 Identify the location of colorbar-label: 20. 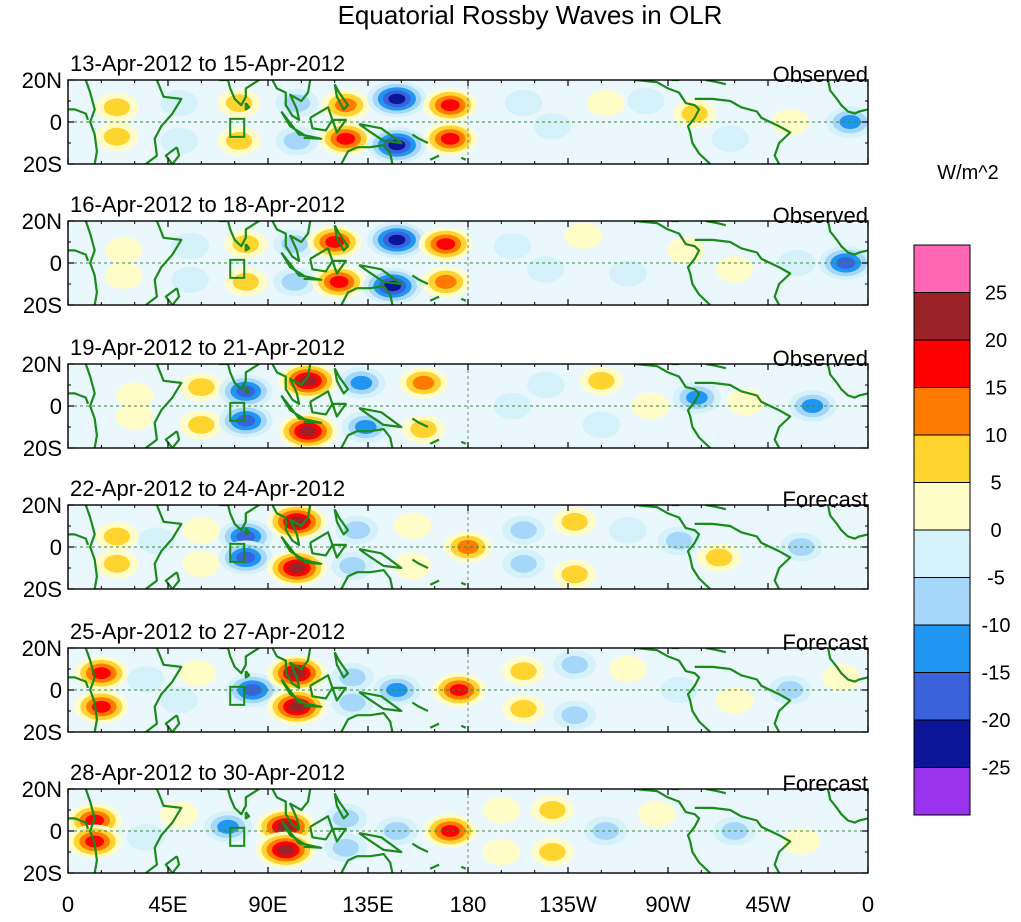
(996, 341).